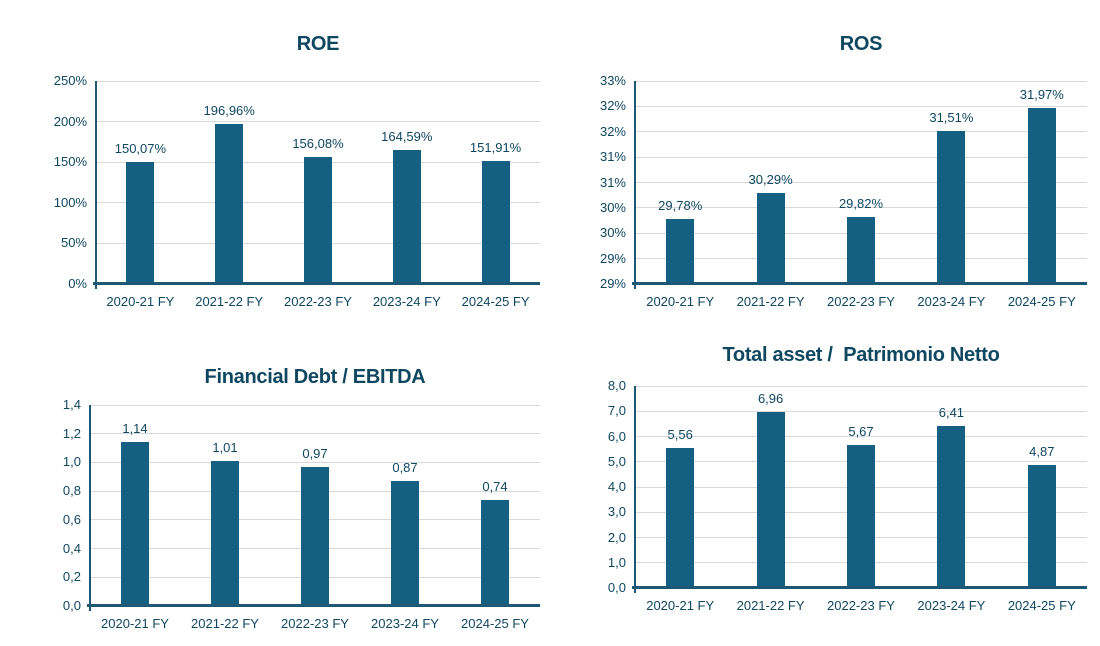 The image size is (1100, 646). What do you see at coordinates (225, 447) in the screenshot?
I see `bar-value-label: 1,01` at bounding box center [225, 447].